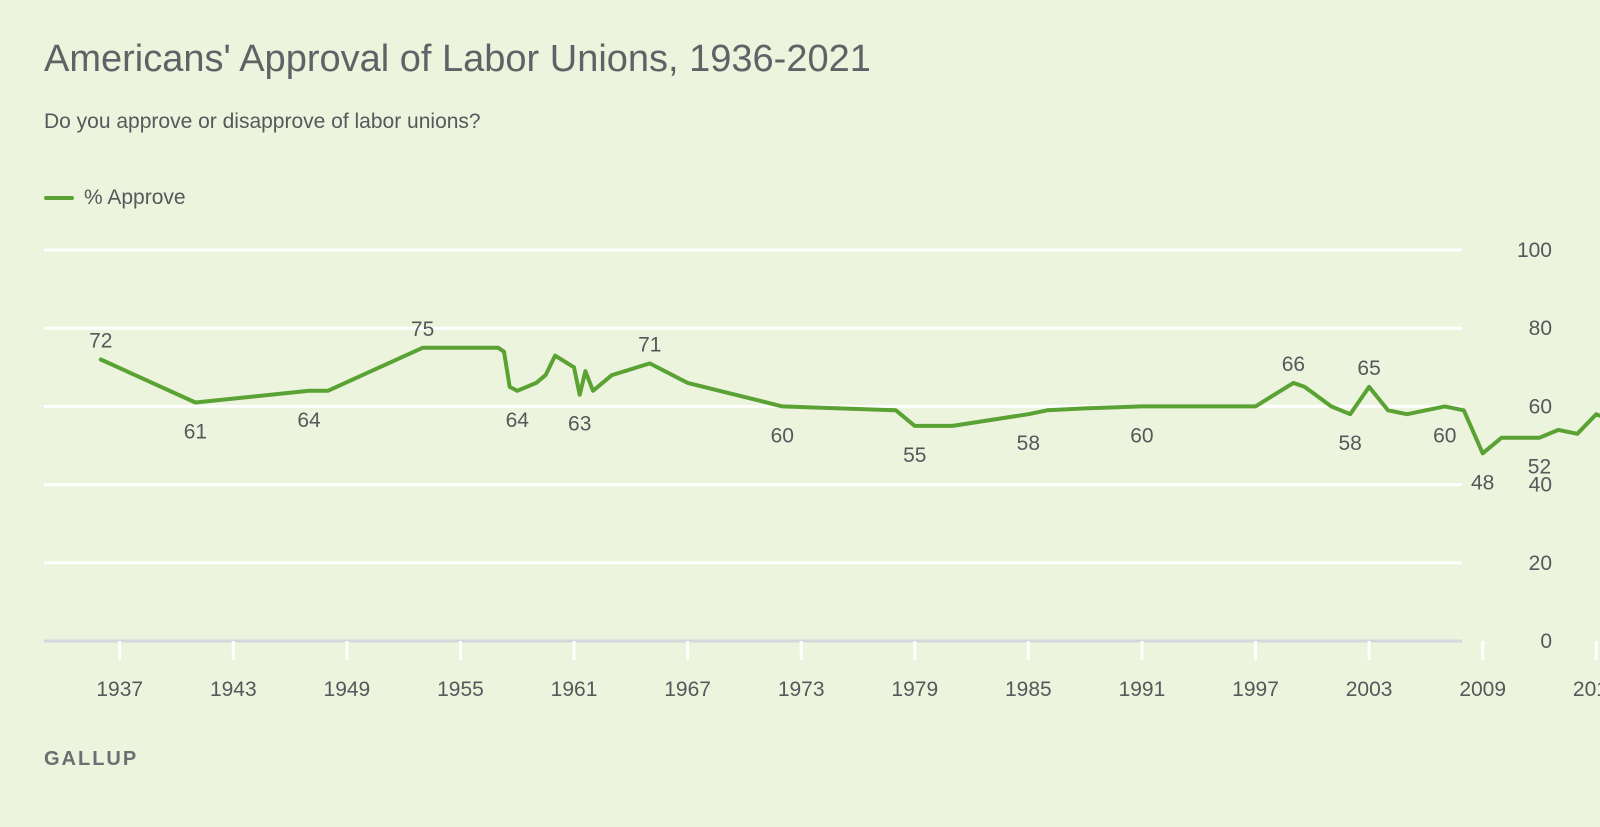  What do you see at coordinates (460, 689) in the screenshot?
I see `x-tick-label: 1955` at bounding box center [460, 689].